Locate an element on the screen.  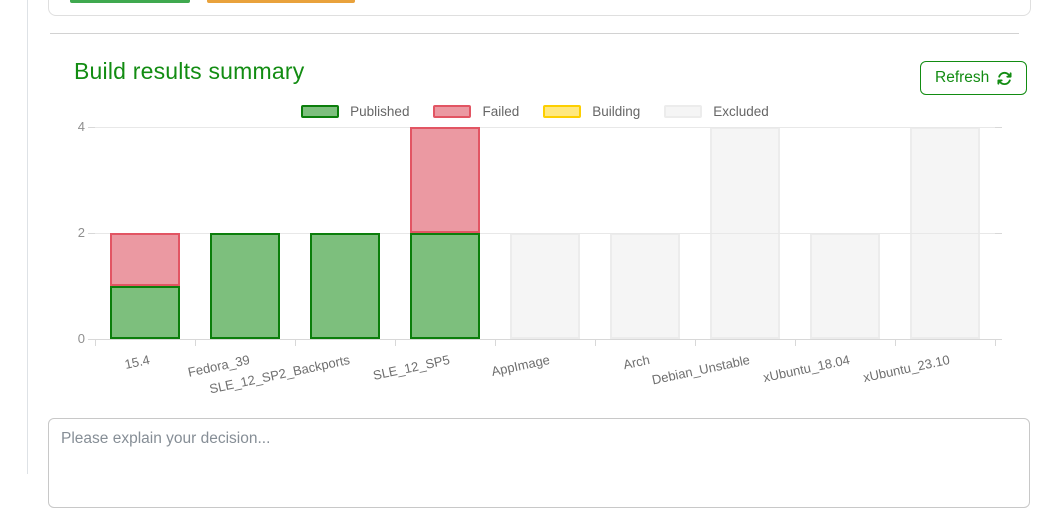
top-partial-card is located at coordinates (539, 8).